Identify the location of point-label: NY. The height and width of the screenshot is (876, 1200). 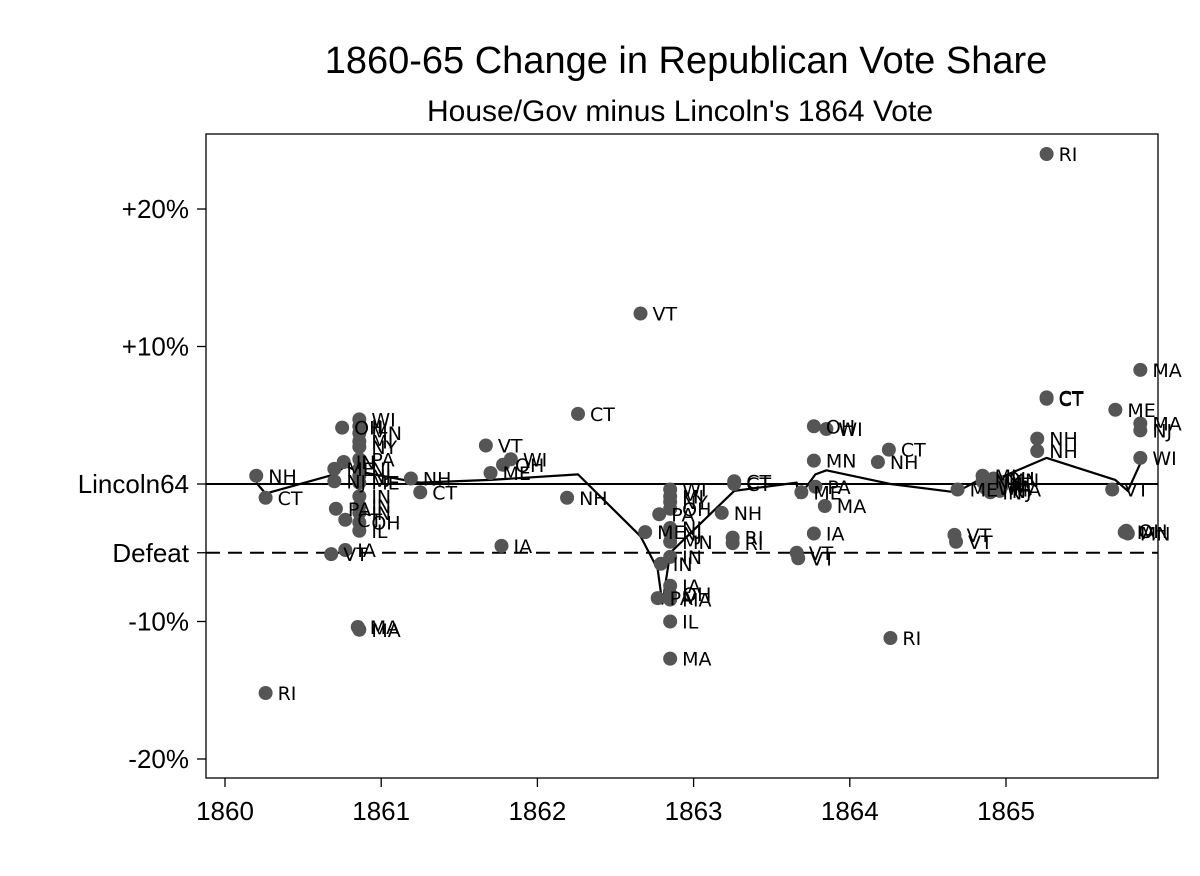
(384, 448).